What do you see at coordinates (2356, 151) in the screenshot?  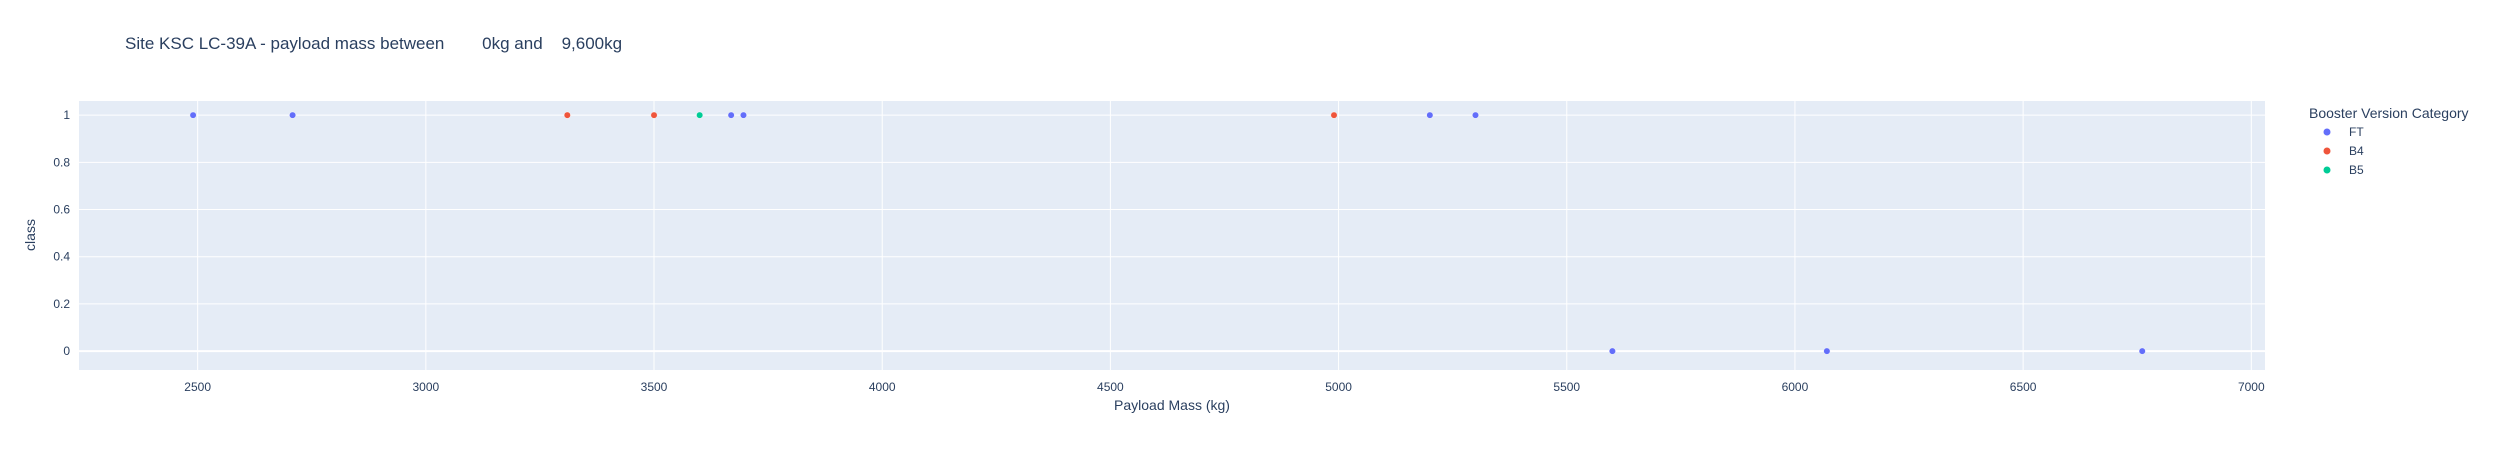 I see `legend-label-B4: B4` at bounding box center [2356, 151].